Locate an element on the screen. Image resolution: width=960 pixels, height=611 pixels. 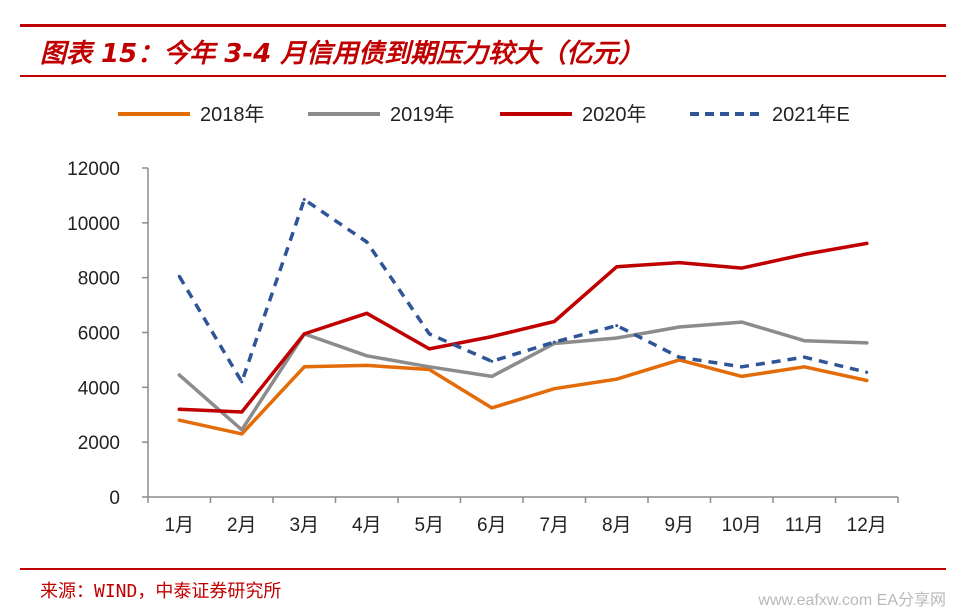
x-tick-label: 2月 is located at coordinates (242, 525).